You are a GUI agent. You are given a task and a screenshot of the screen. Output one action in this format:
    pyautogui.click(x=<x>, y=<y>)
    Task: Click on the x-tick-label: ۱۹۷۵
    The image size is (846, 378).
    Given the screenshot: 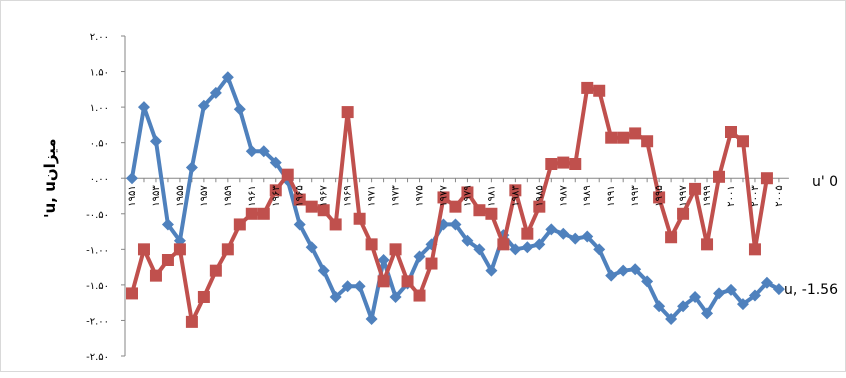 What is the action you would take?
    pyautogui.click(x=420, y=195)
    